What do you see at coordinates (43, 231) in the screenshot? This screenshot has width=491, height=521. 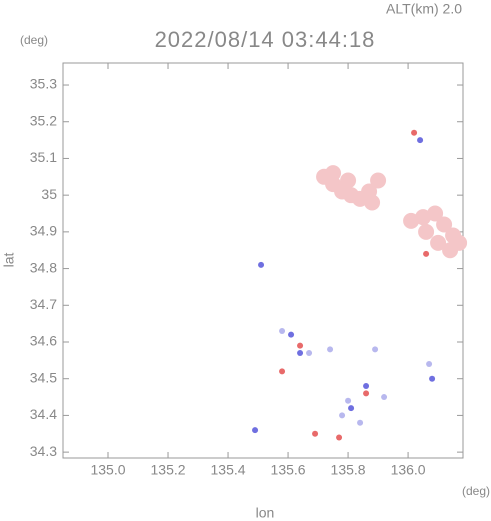 I see `y-tick-label: 34.9` at bounding box center [43, 231].